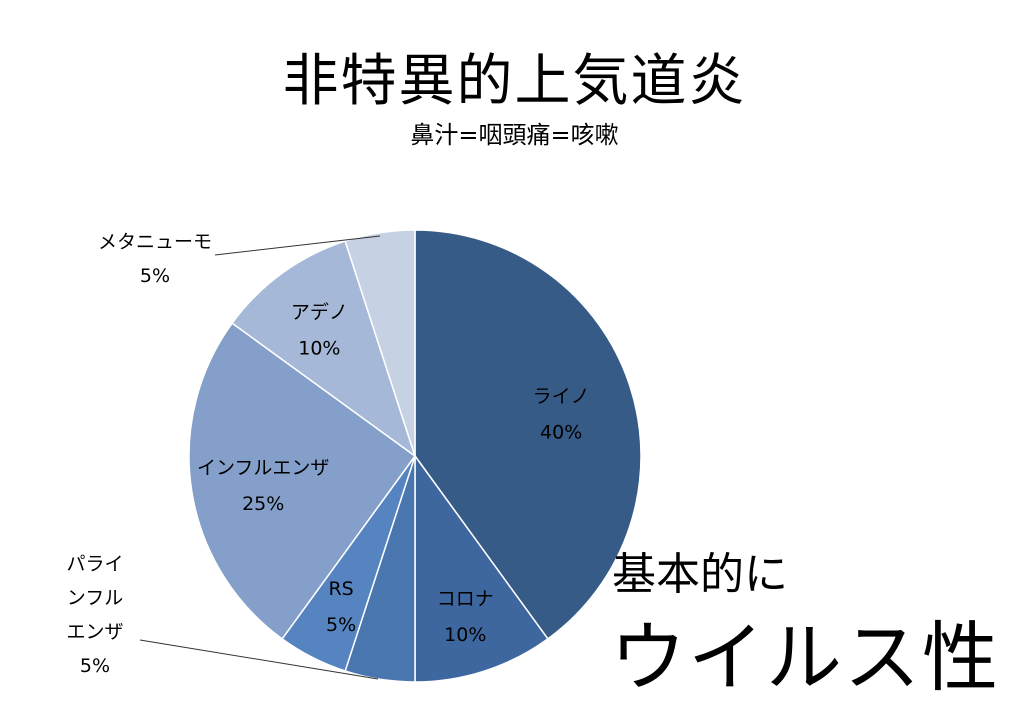  I want to click on slice-label: コロナ, so click(465, 599).